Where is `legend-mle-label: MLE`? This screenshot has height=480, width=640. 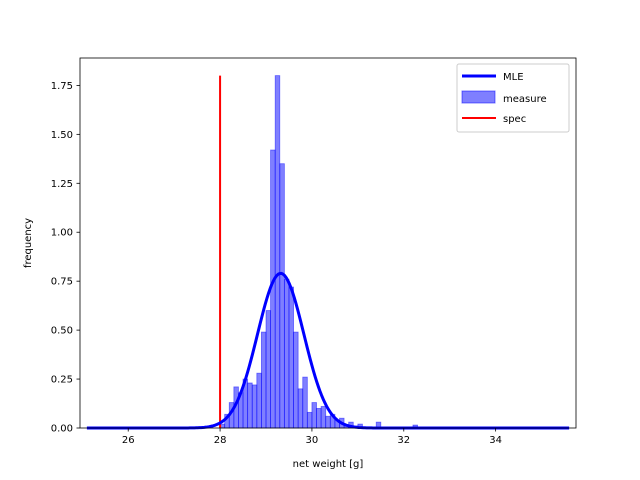
legend-mle-label: MLE is located at coordinates (513, 77).